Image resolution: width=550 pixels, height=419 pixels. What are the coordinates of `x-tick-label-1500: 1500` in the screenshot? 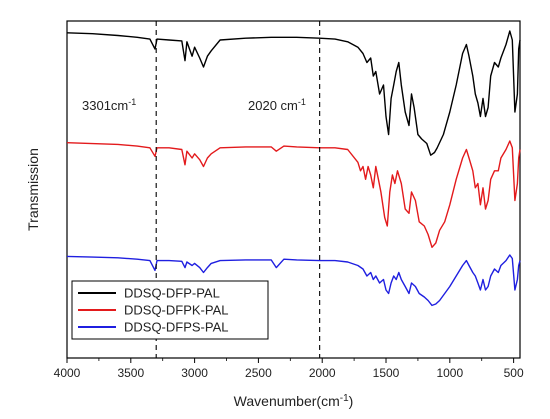 It's located at (386, 373).